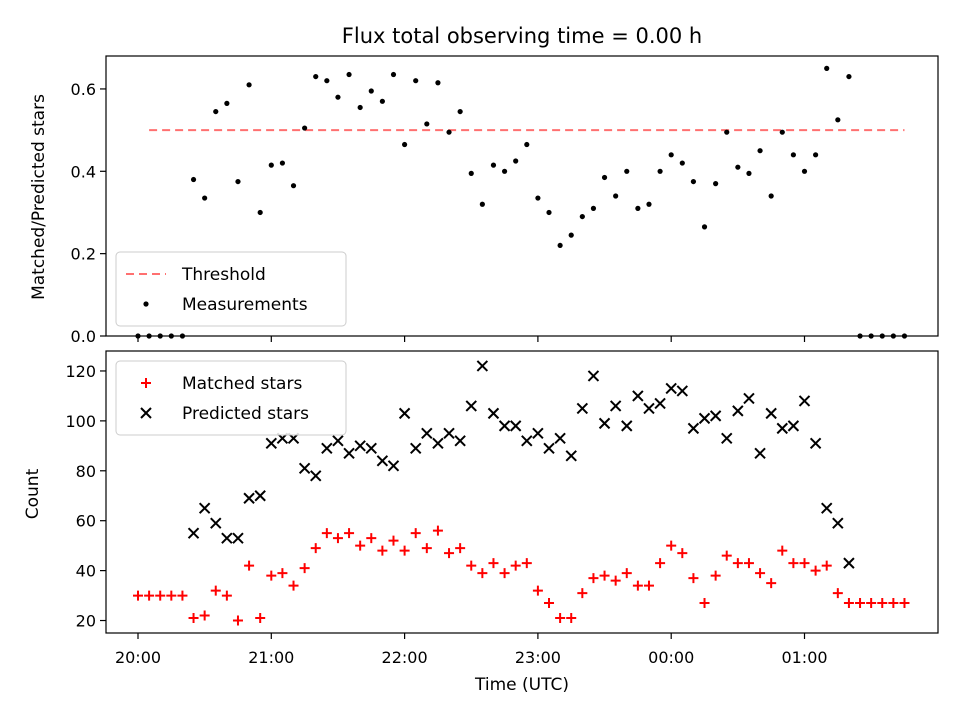 This screenshot has height=725, width=960. What do you see at coordinates (538, 657) in the screenshot?
I see `x-tick-label: 23:00` at bounding box center [538, 657].